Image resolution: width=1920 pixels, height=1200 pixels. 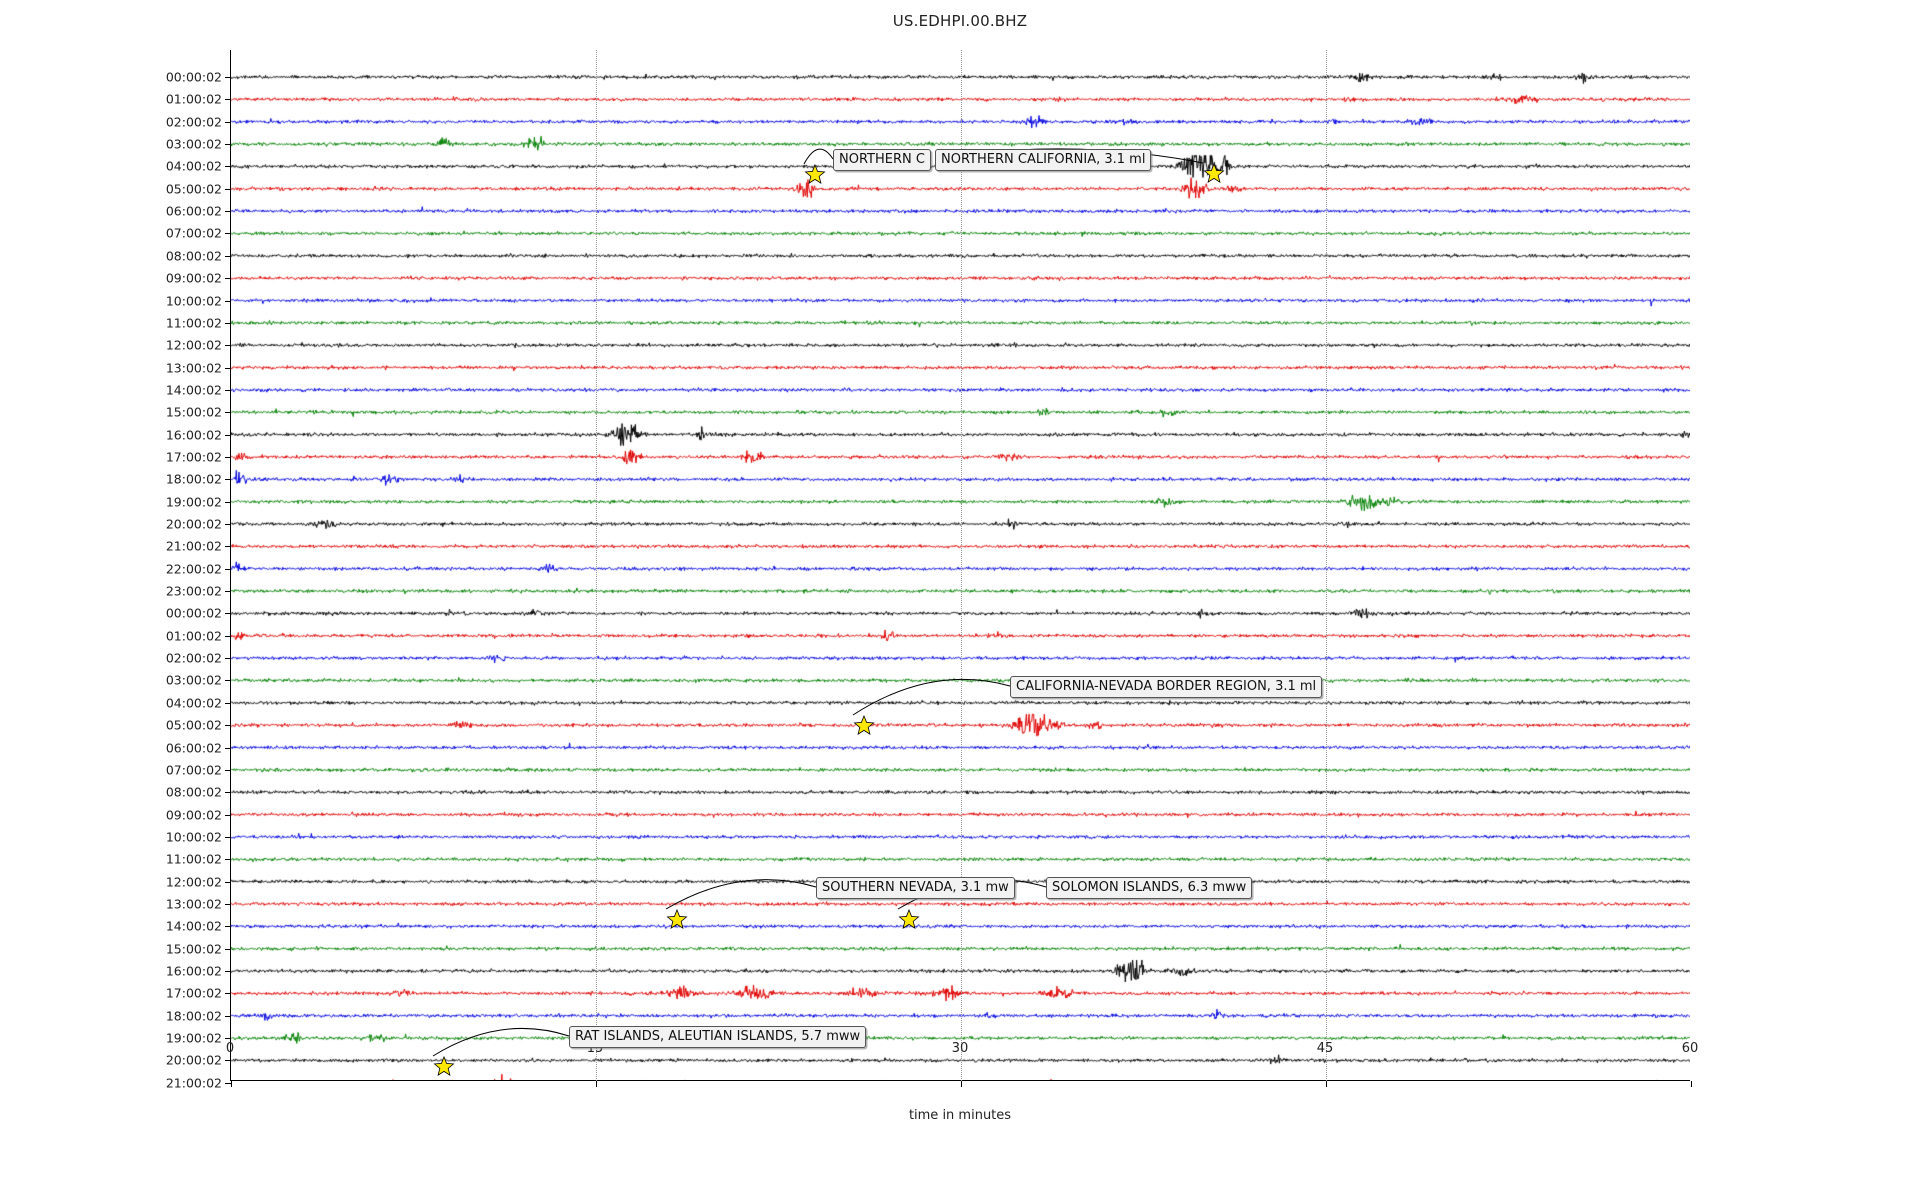 What do you see at coordinates (1149, 888) in the screenshot?
I see `event-label: SOLOMON ISLANDS, 6.3 mww` at bounding box center [1149, 888].